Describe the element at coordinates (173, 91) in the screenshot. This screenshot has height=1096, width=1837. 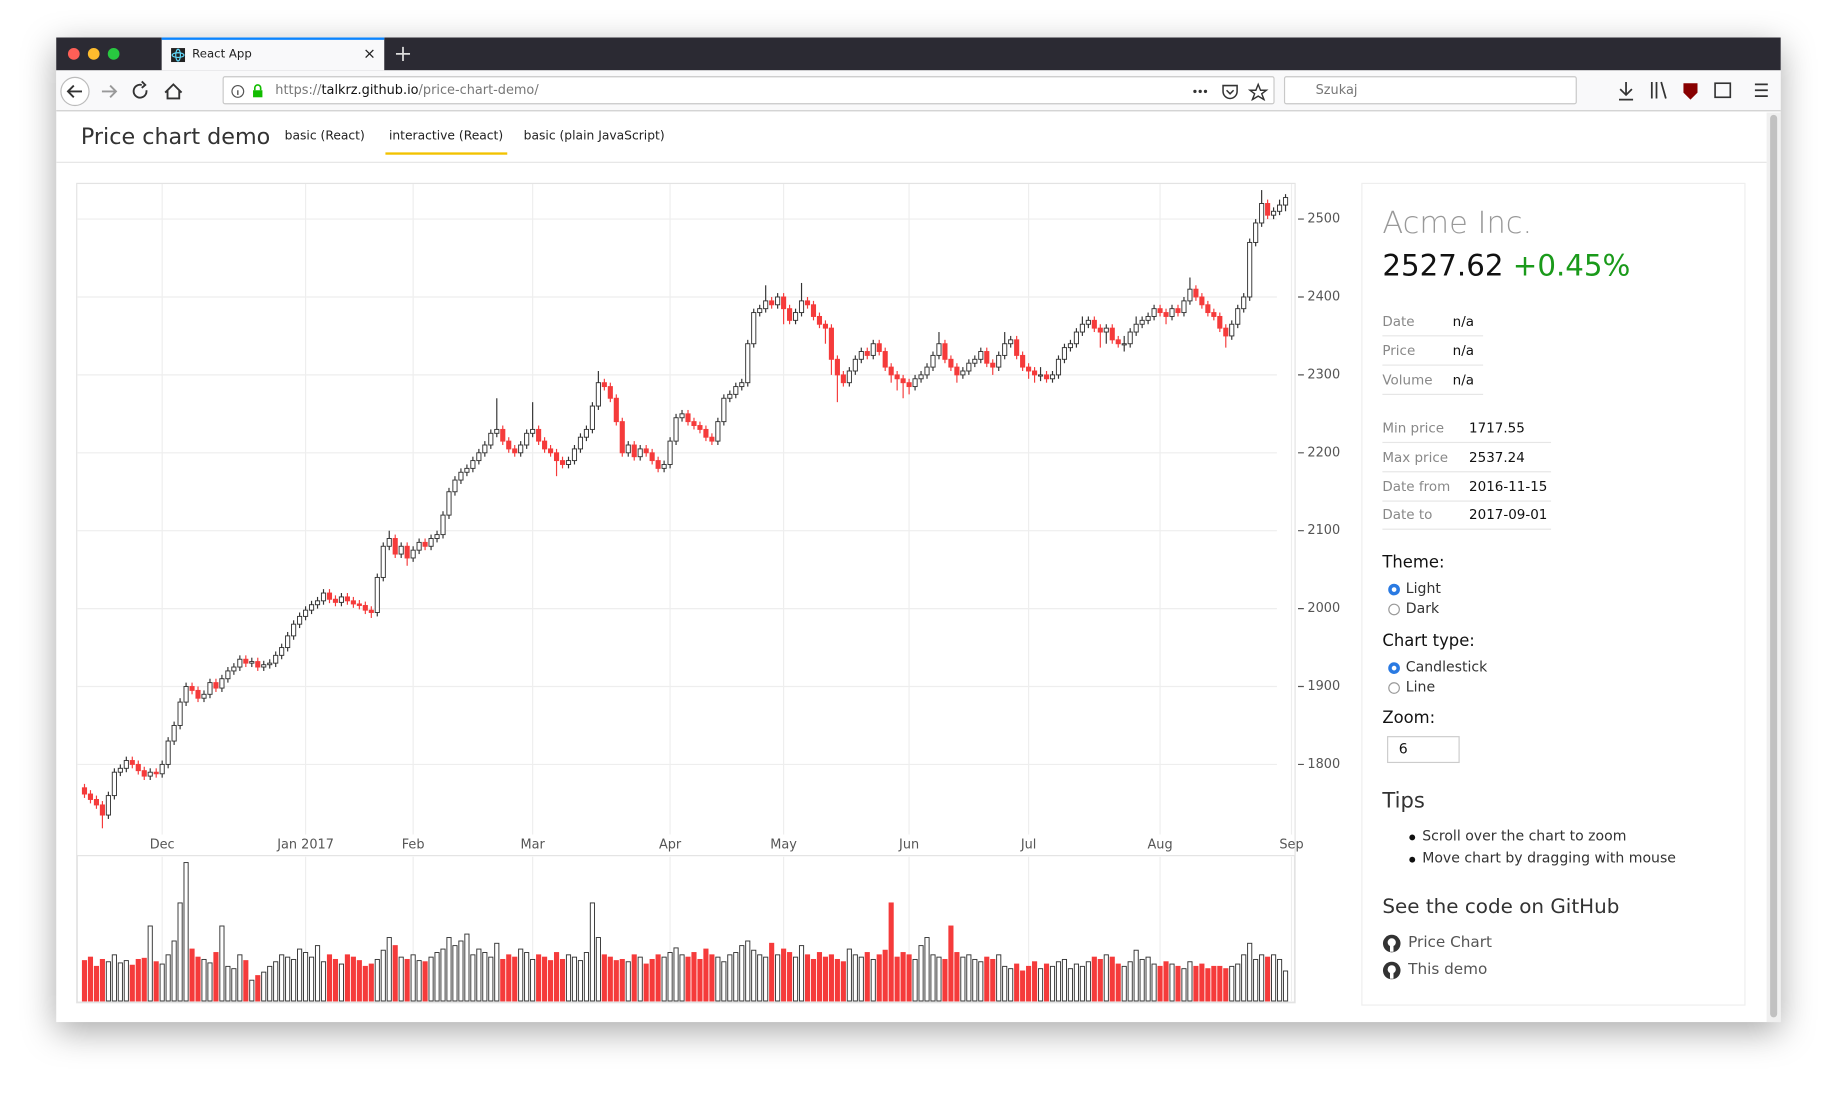
I see `home-button` at that location.